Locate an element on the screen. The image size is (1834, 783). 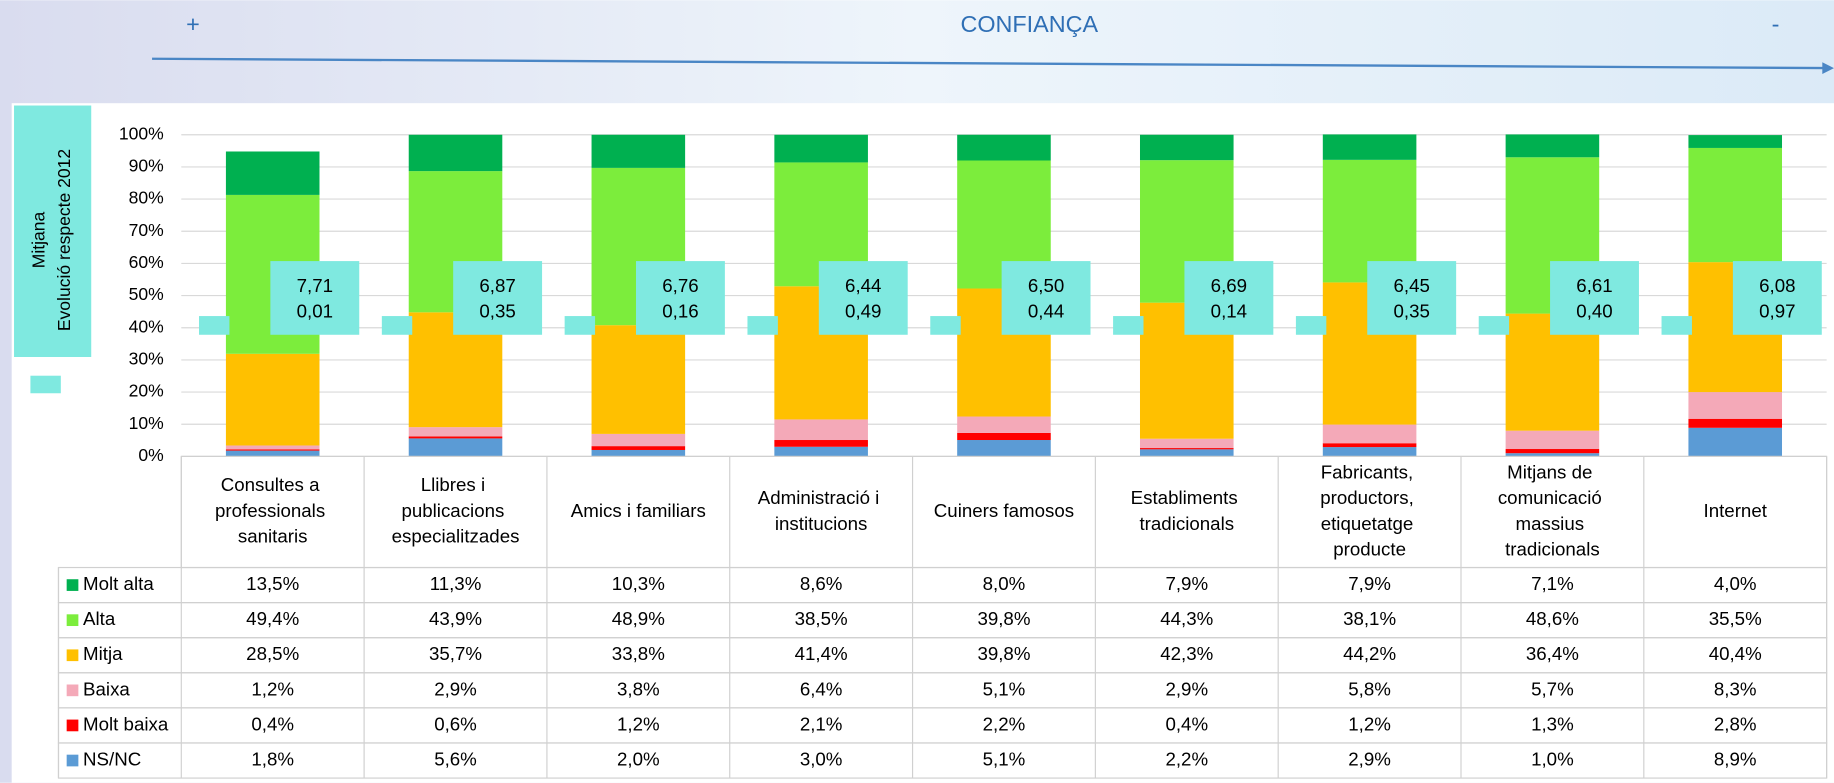
average-label: 7,71 is located at coordinates (315, 285).